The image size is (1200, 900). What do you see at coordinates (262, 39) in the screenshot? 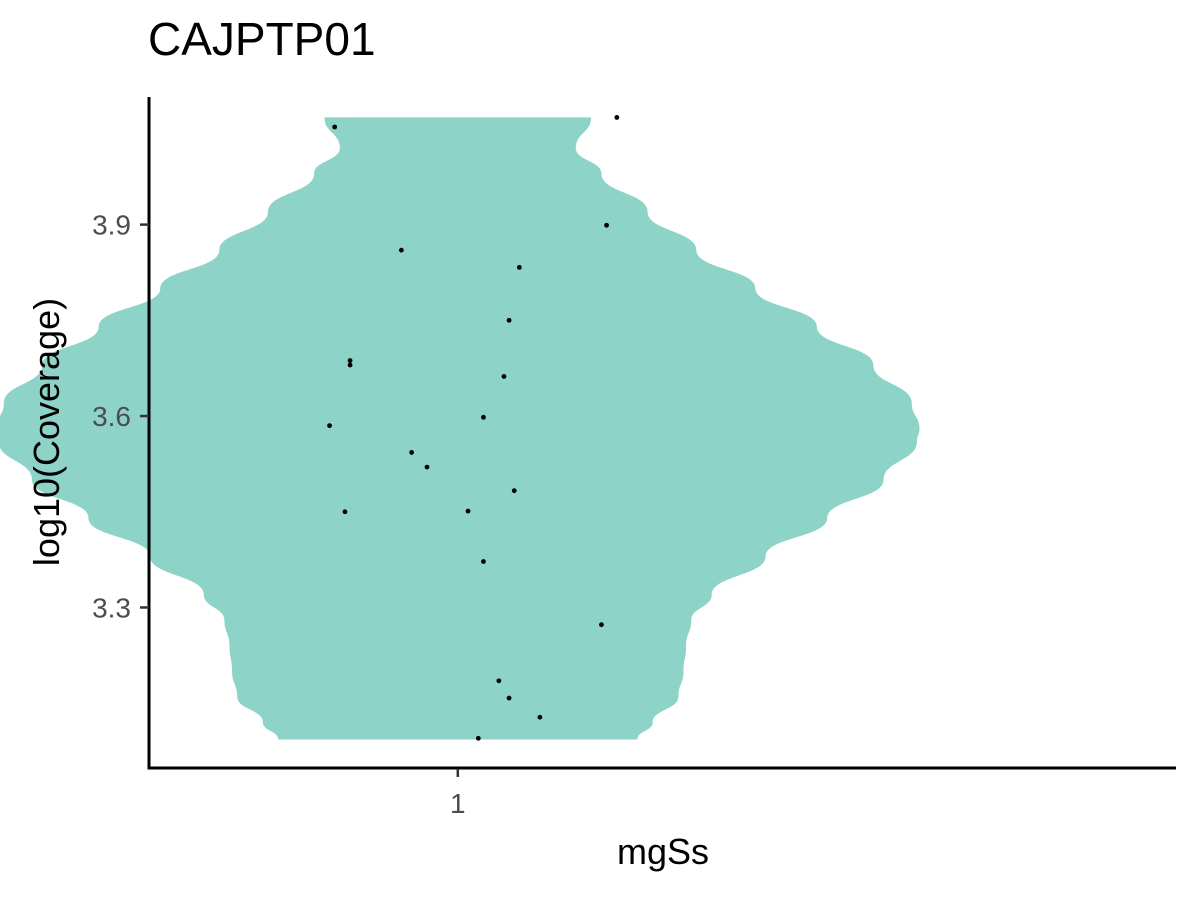
I see `chart-title: CAJPTP01` at bounding box center [262, 39].